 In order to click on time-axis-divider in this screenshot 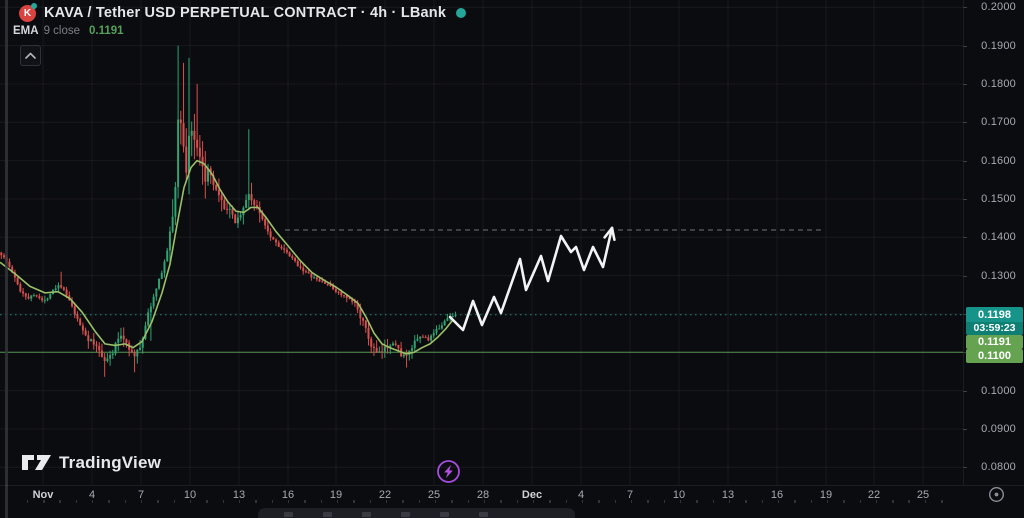, I will do `click(512, 485)`.